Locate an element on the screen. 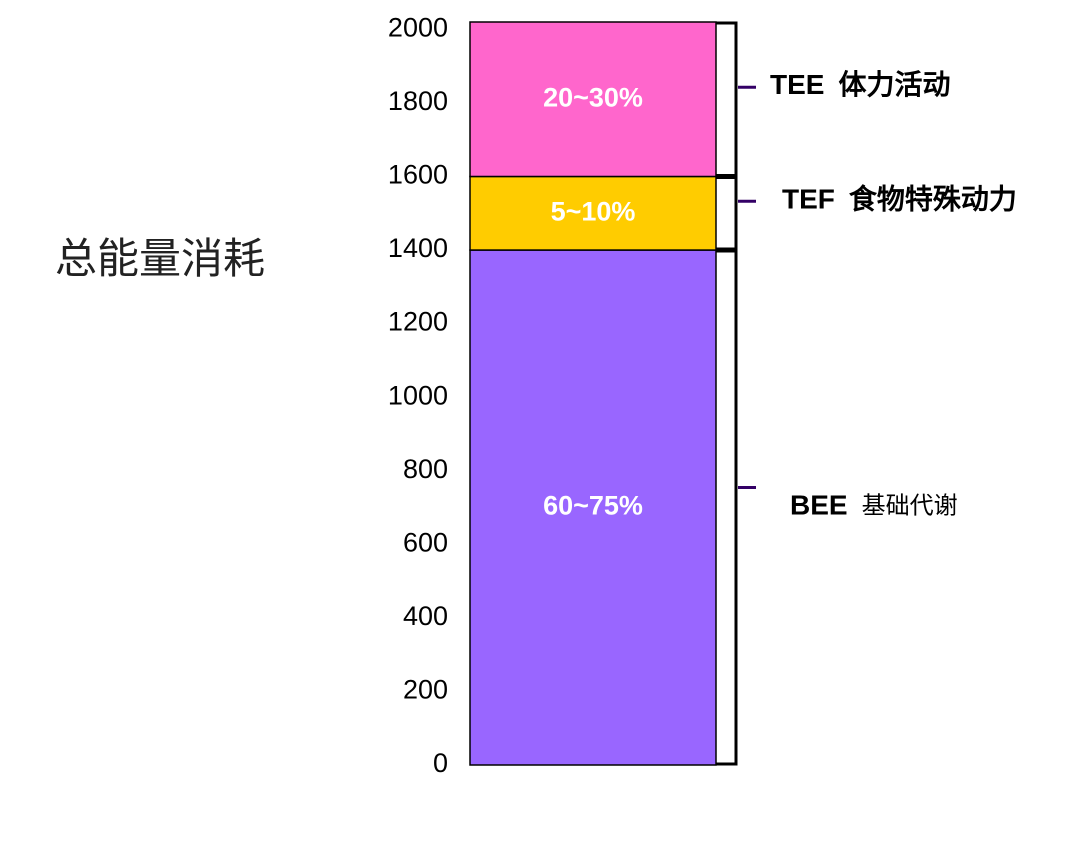 The image size is (1080, 863). series-name: BEE is located at coordinates (819, 505).